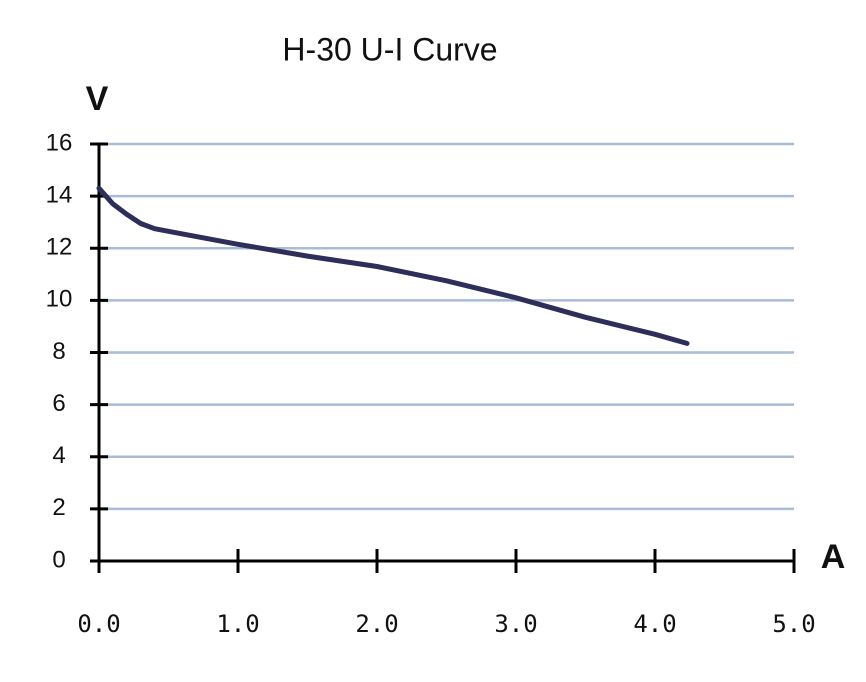  I want to click on y-tick-label: 4, so click(58, 455).